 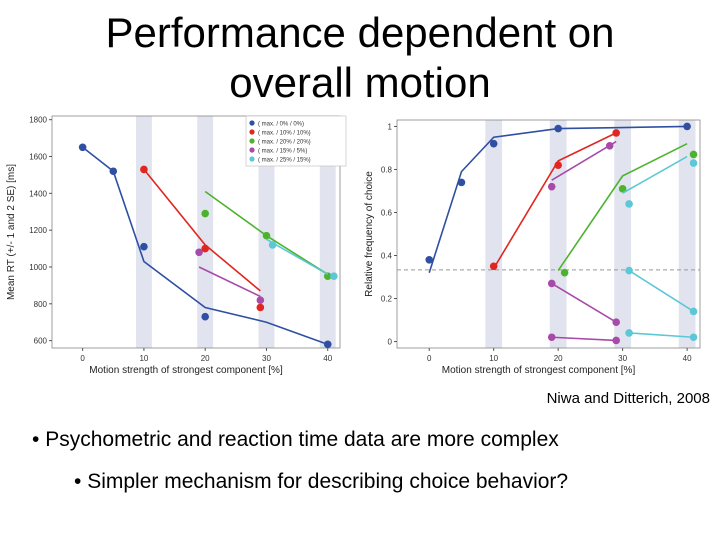 What do you see at coordinates (429, 358) in the screenshot?
I see `x-tick-label: 0` at bounding box center [429, 358].